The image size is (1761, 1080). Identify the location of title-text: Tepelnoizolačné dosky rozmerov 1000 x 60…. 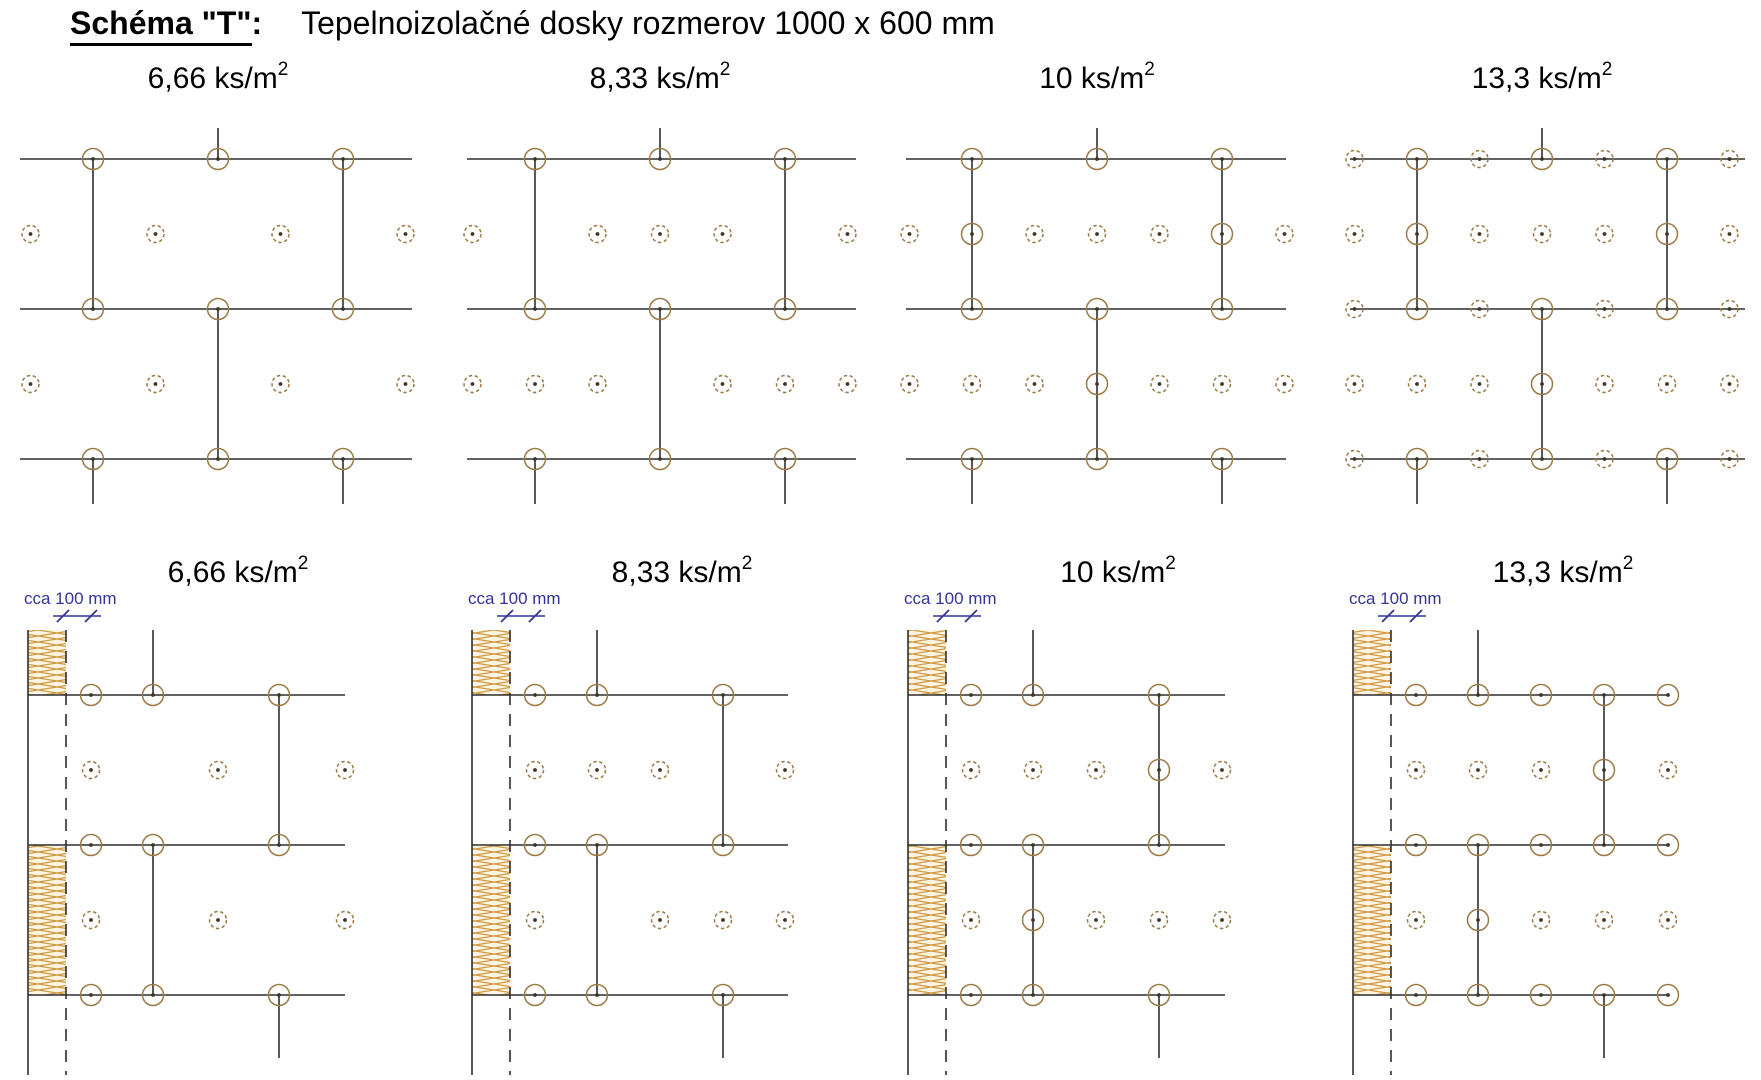
(648, 23).